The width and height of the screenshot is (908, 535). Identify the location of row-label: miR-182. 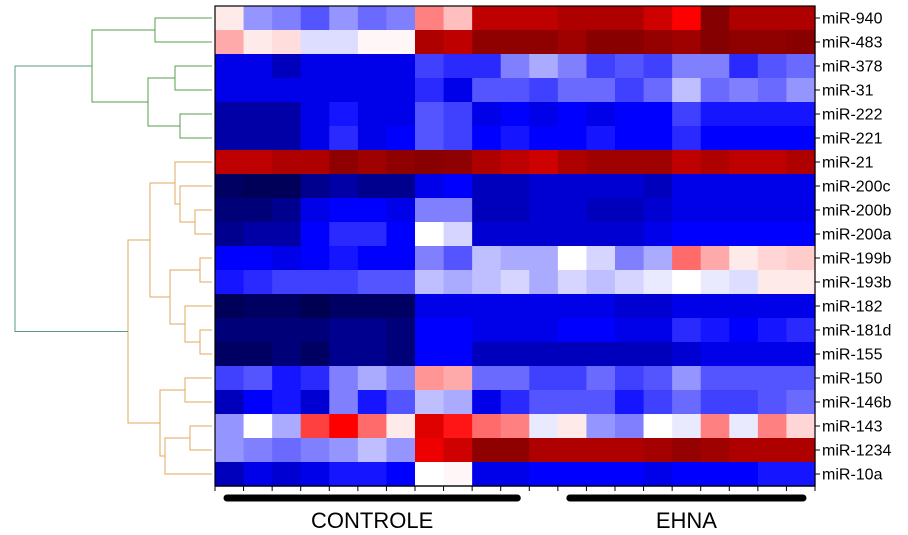
(852, 307).